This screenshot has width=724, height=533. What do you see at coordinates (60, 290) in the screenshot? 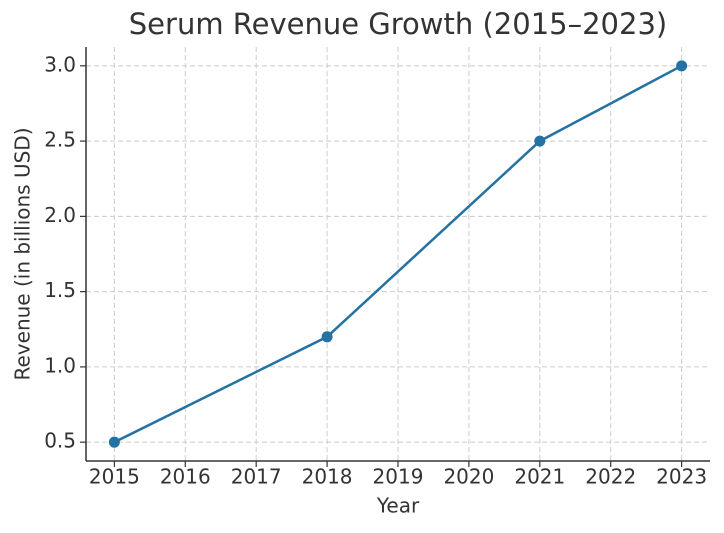
I see `y-tick-label: 1.5` at bounding box center [60, 290].